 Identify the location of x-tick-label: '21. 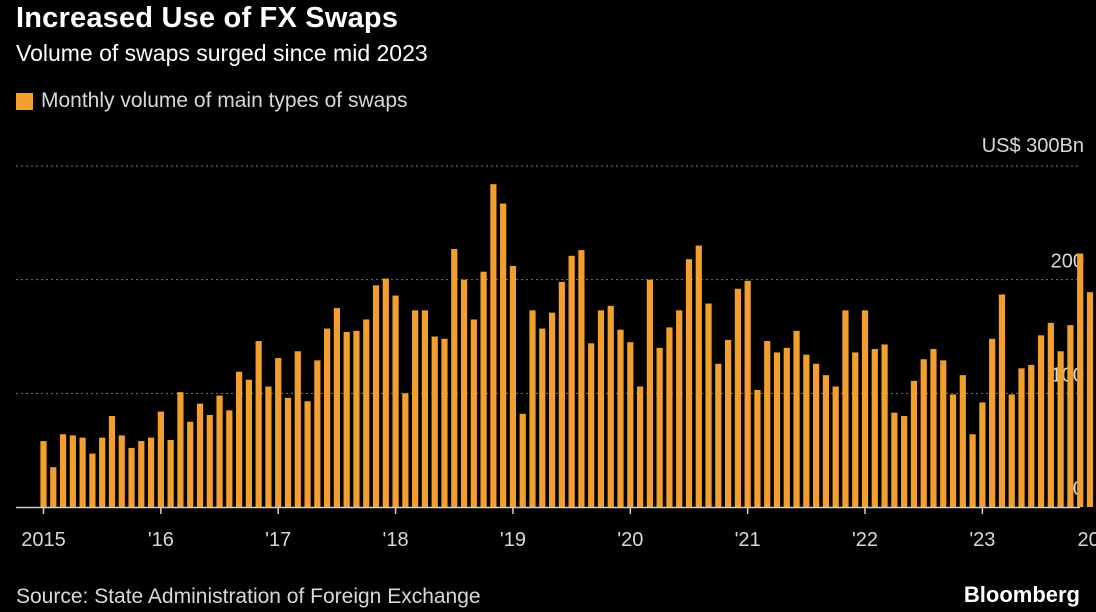
(748, 540).